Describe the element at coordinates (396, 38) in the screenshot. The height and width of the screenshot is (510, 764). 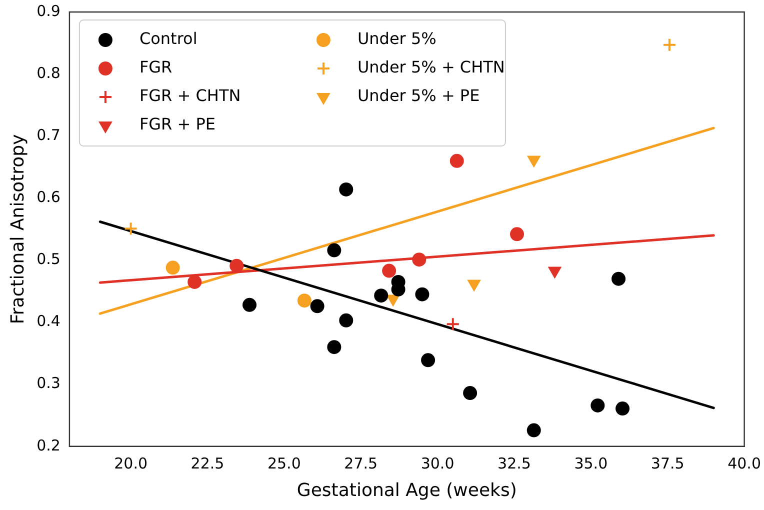
I see `legend-label: Under 5%` at that location.